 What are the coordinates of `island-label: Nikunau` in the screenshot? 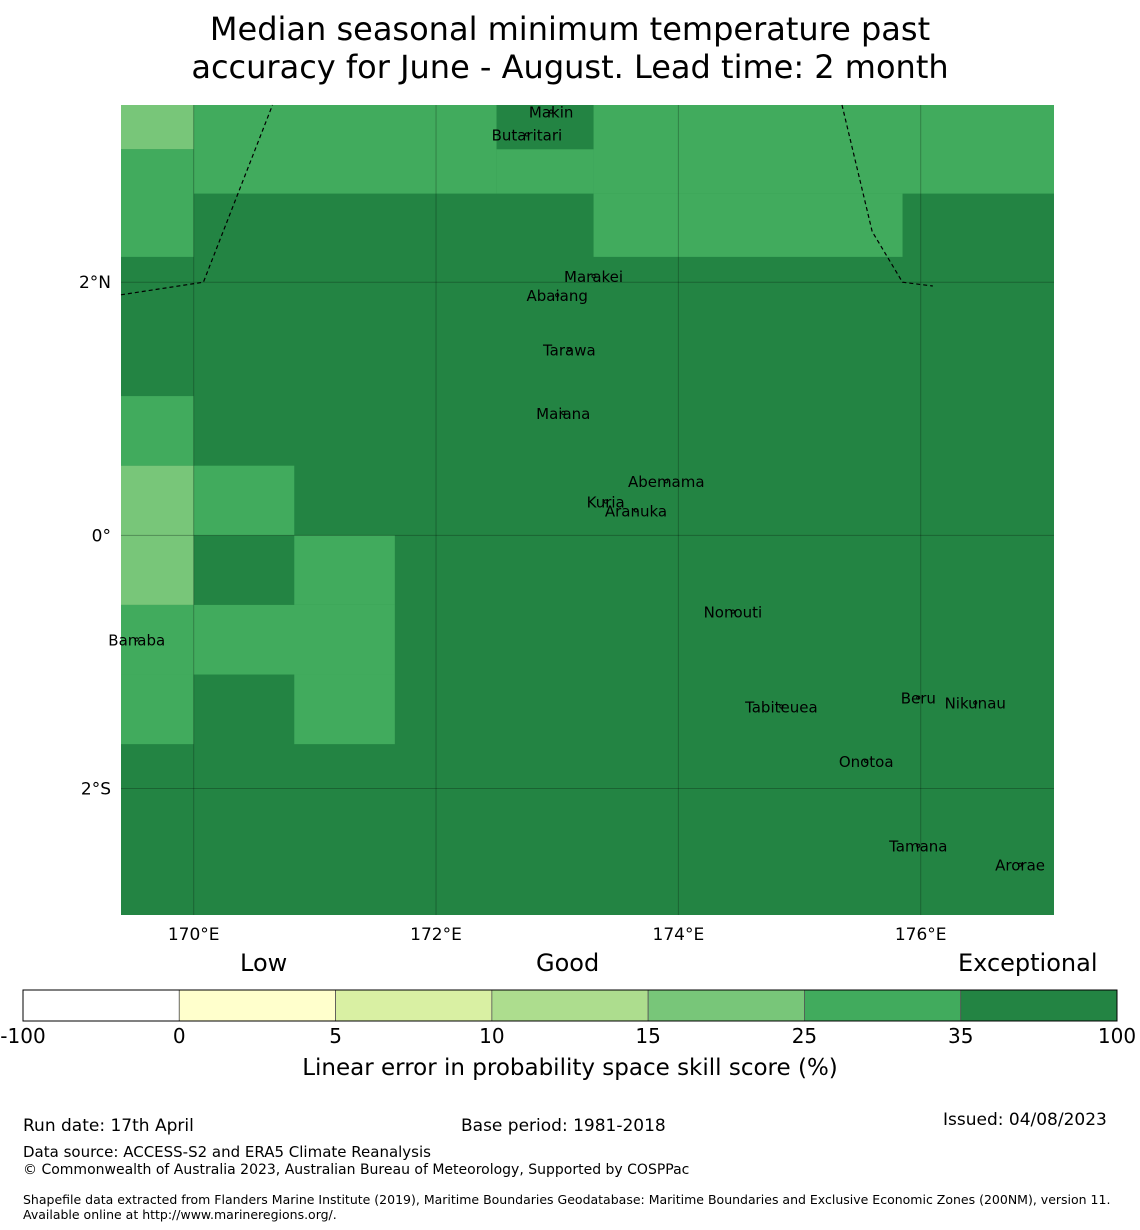 It's located at (975, 704).